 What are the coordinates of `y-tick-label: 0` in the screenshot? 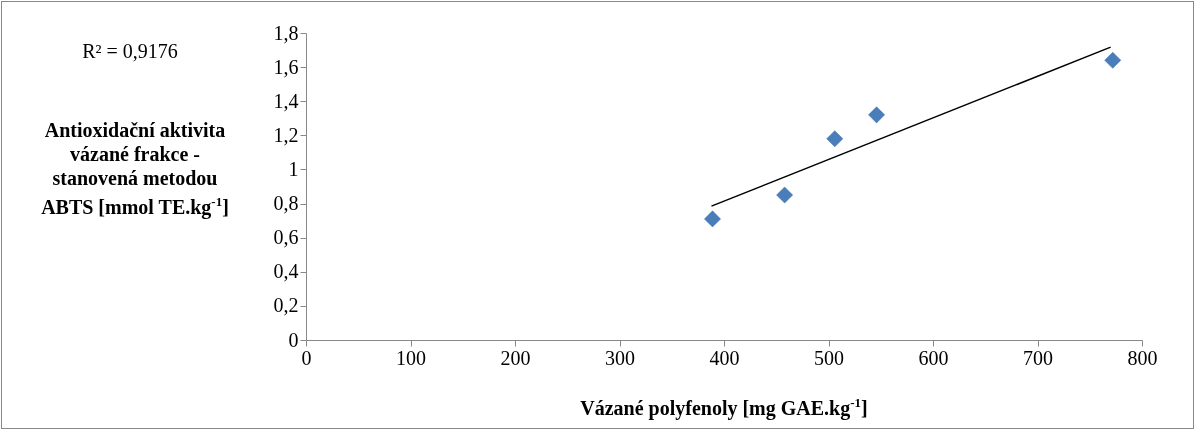 It's located at (293, 339).